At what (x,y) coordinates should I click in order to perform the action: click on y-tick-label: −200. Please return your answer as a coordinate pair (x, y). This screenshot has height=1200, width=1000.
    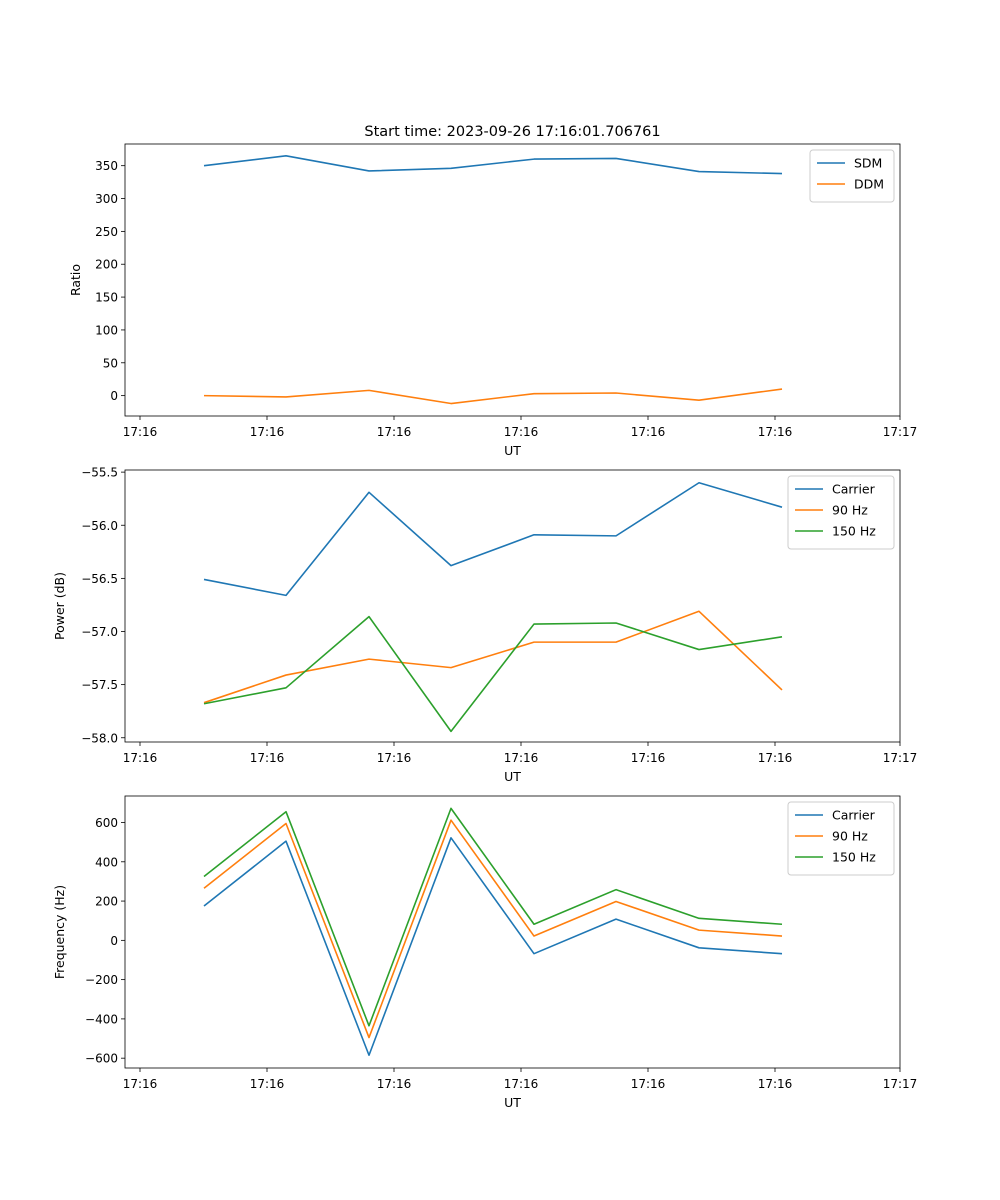
    Looking at the image, I should click on (101, 980).